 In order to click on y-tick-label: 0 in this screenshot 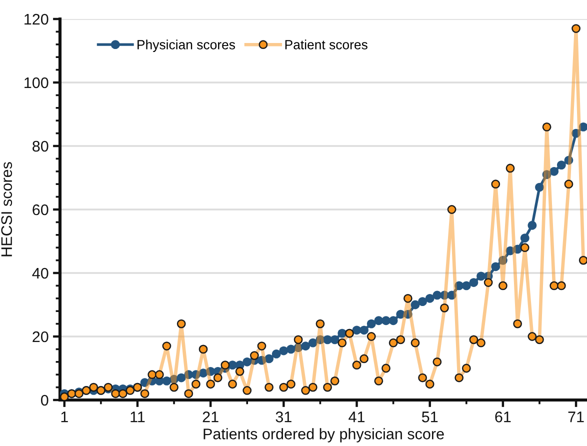, I will do `click(44, 400)`.